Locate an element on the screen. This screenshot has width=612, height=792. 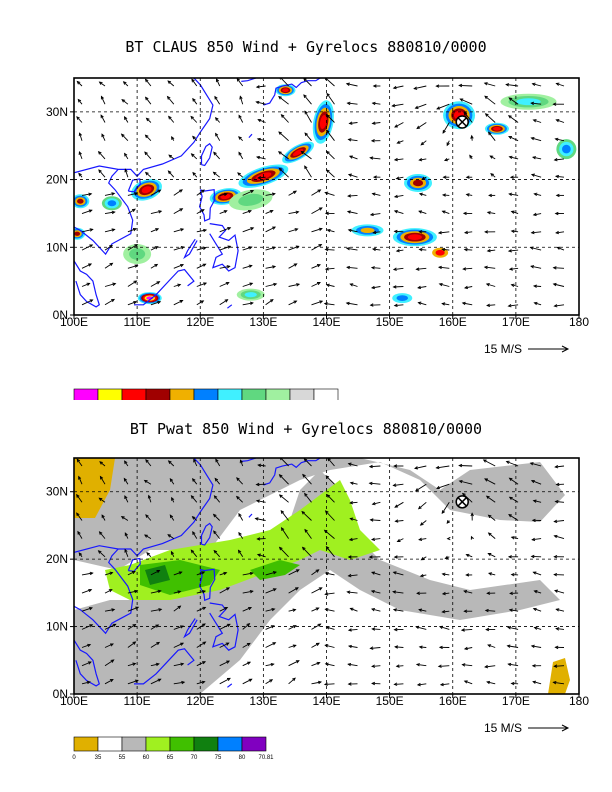
x-tick-label: 110E is located at coordinates (137, 701).